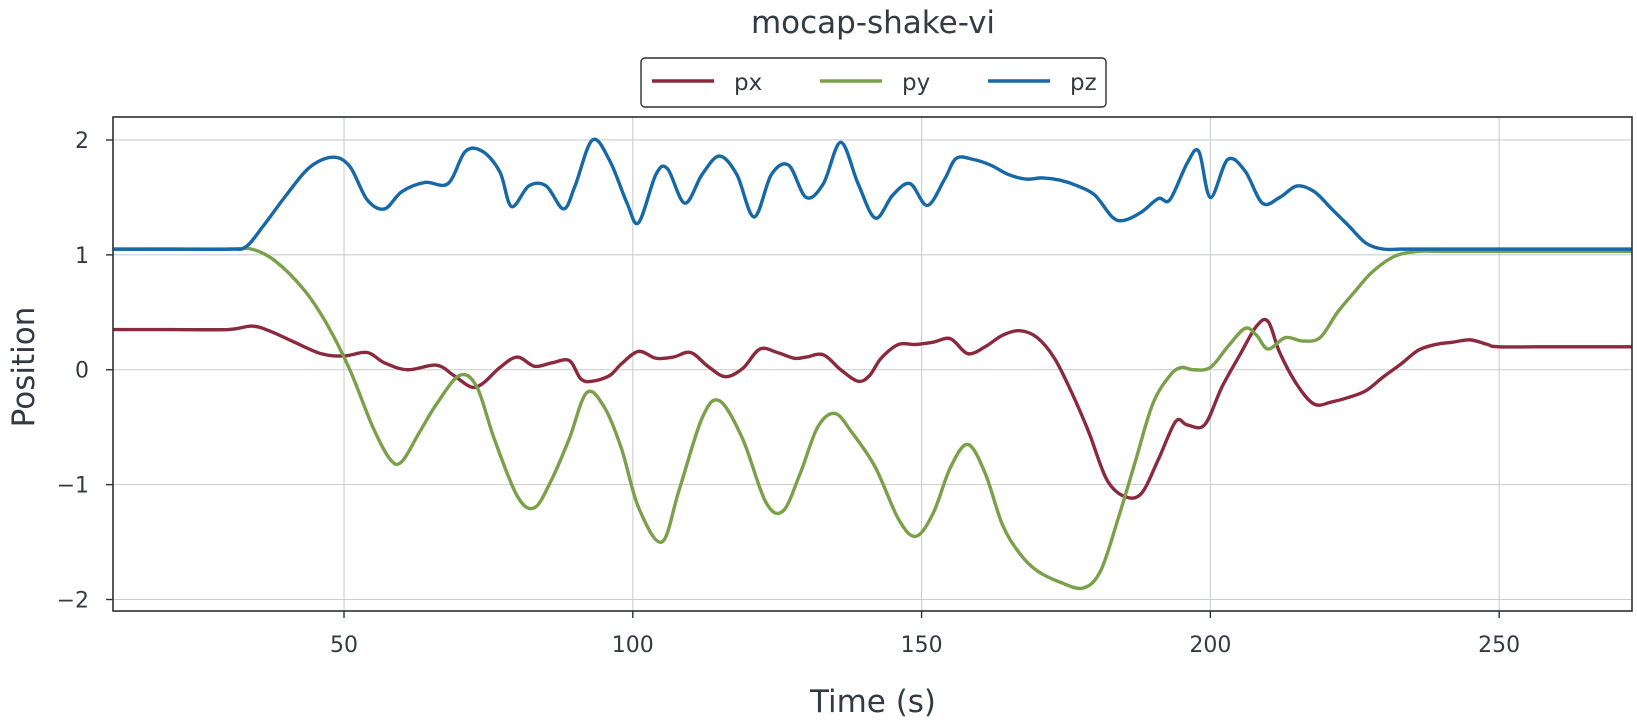 Image resolution: width=1637 pixels, height=728 pixels. What do you see at coordinates (872, 194) in the screenshot?
I see `series-line-pz` at bounding box center [872, 194].